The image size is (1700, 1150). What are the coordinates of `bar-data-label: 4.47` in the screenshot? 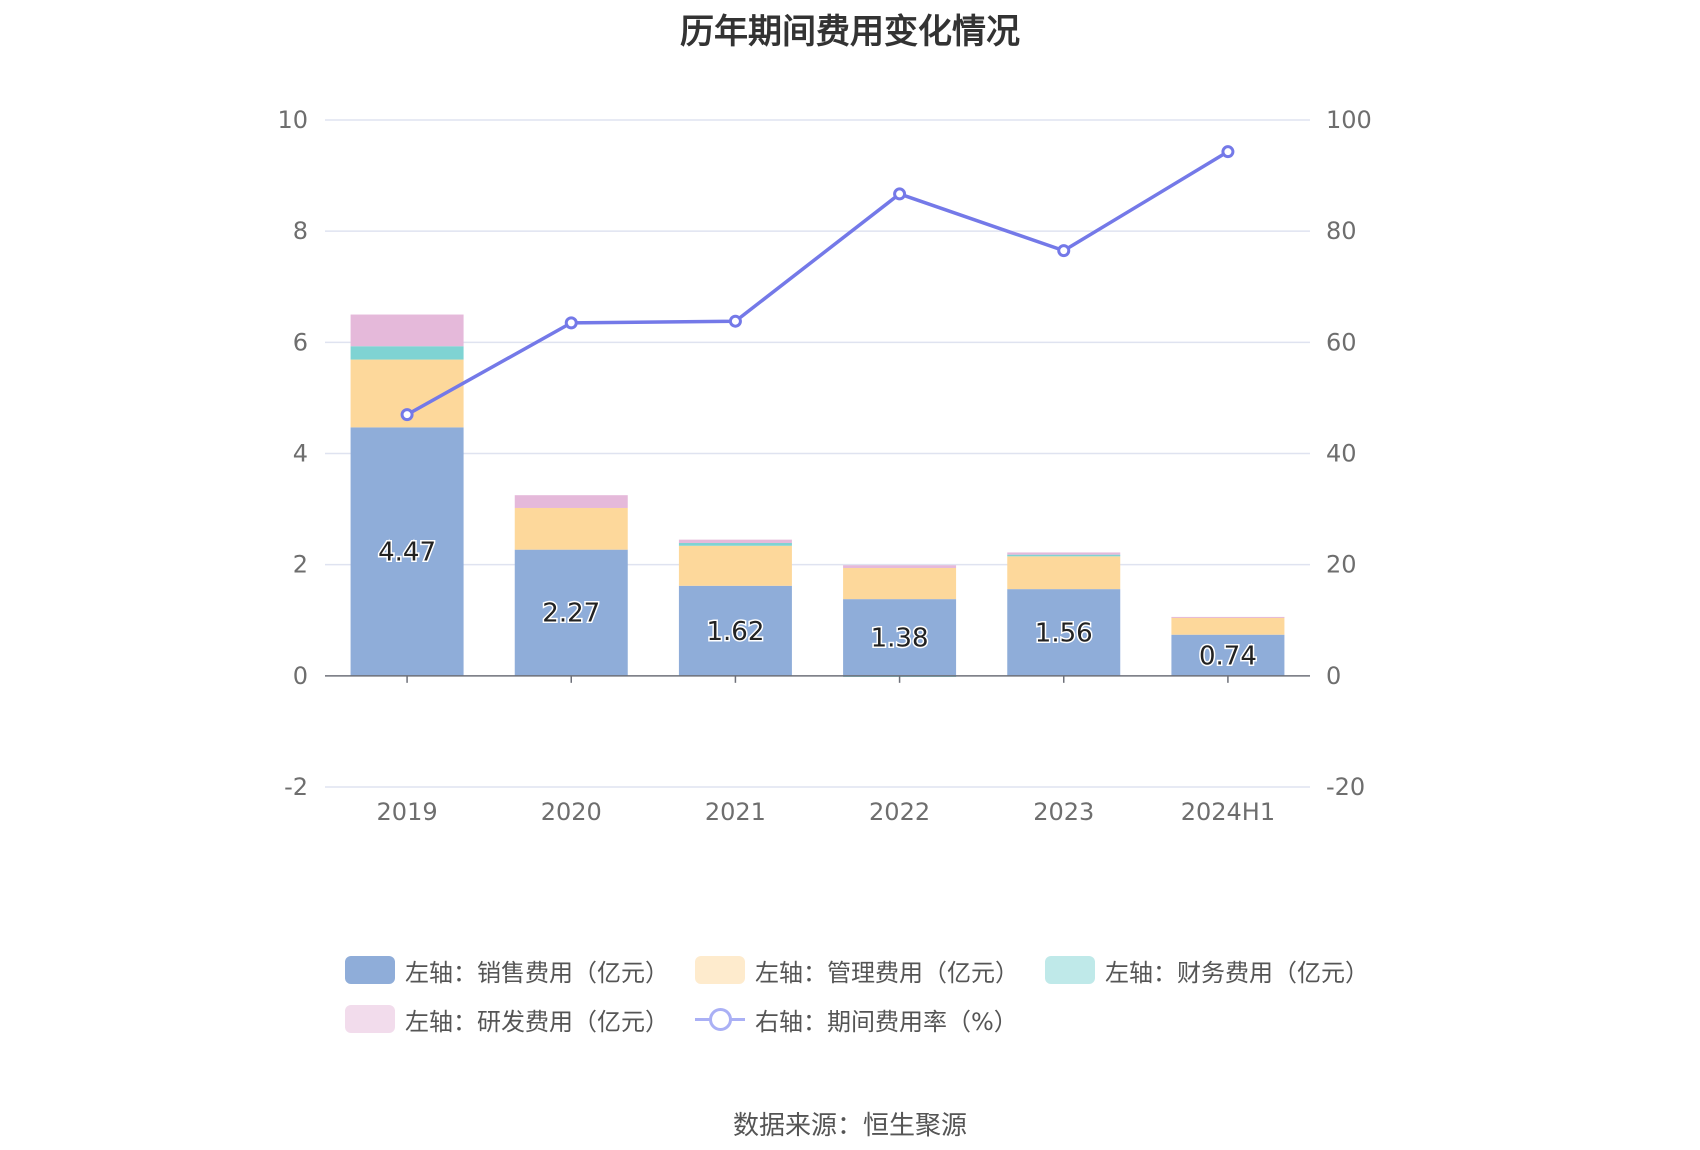 It's located at (407, 553).